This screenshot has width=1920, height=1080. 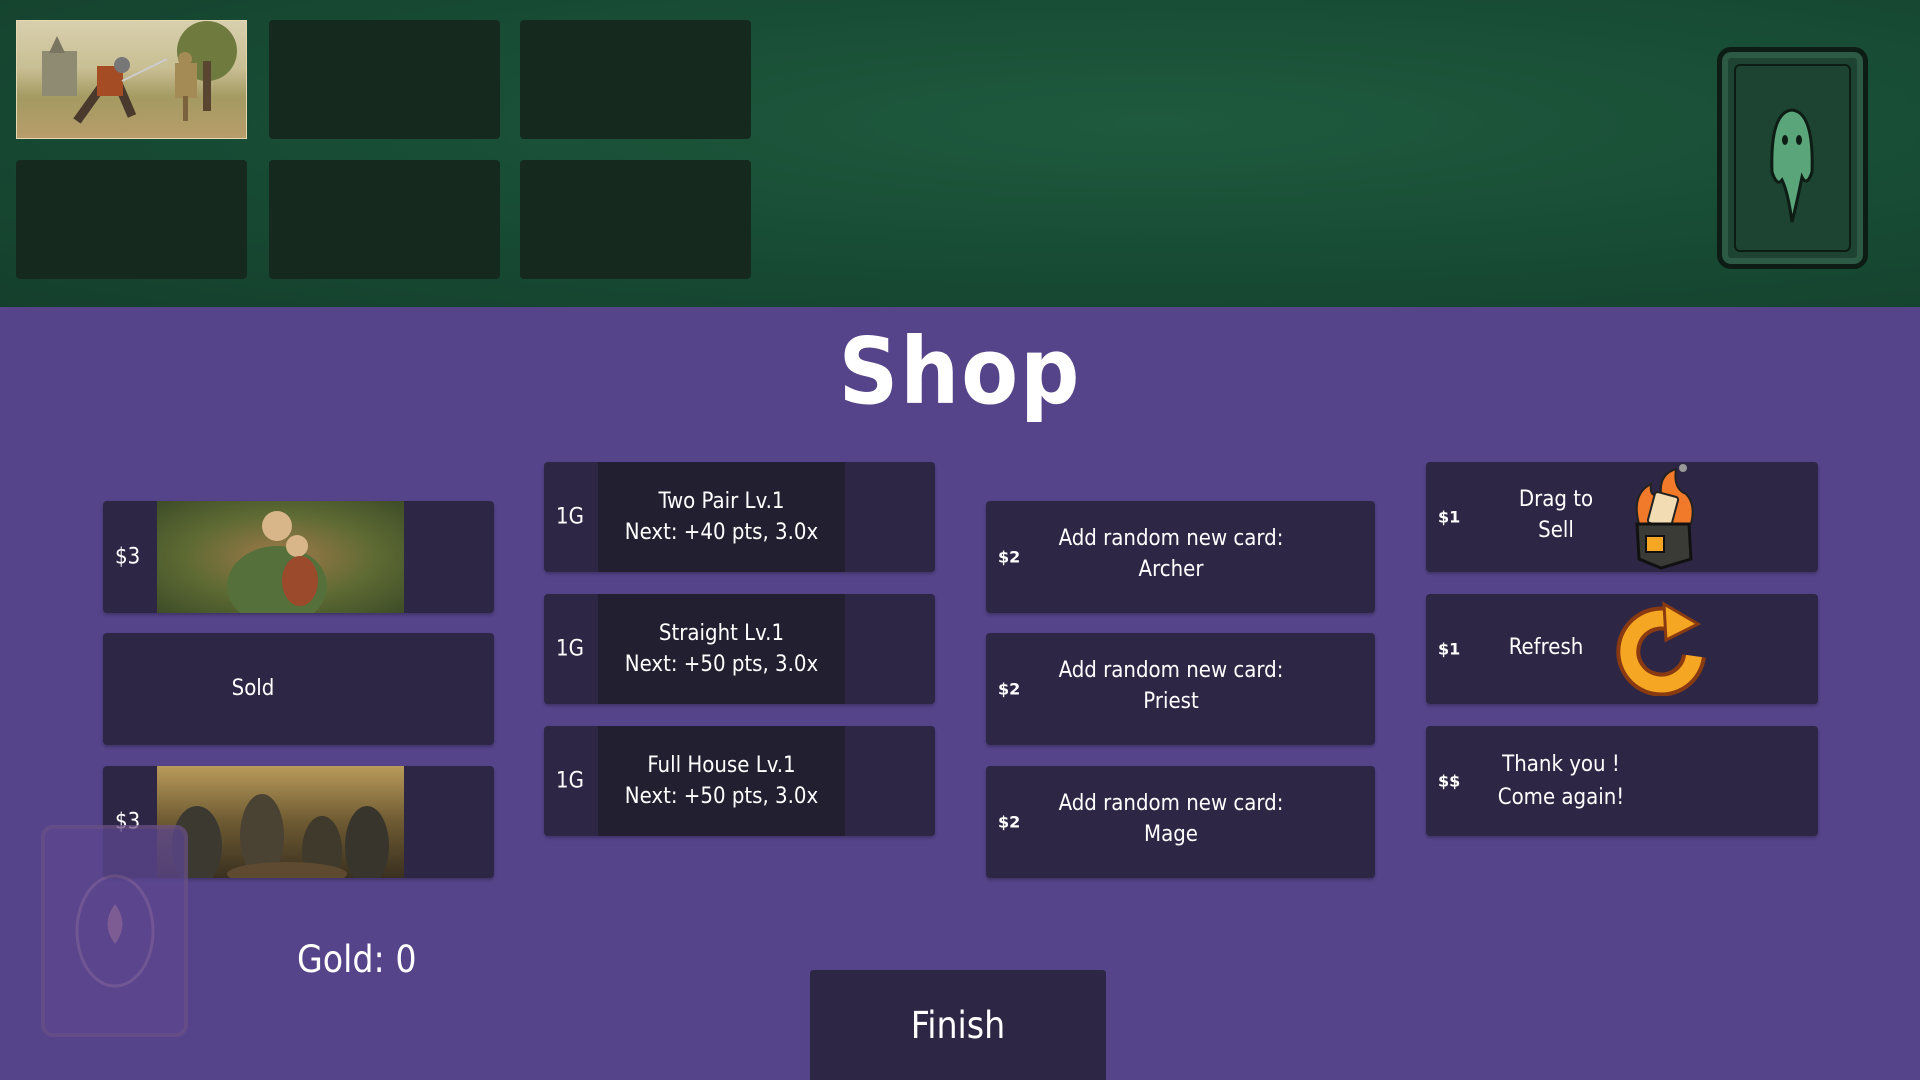 What do you see at coordinates (1556, 530) in the screenshot?
I see `sell-label-line2: Sell` at bounding box center [1556, 530].